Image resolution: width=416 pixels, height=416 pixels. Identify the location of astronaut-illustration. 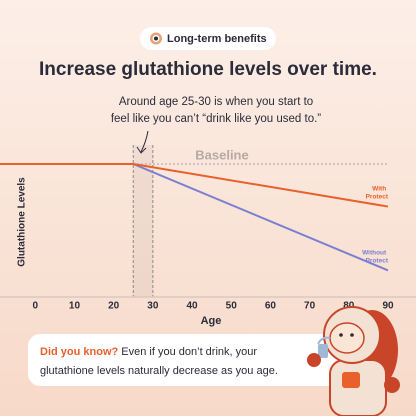
(353, 361).